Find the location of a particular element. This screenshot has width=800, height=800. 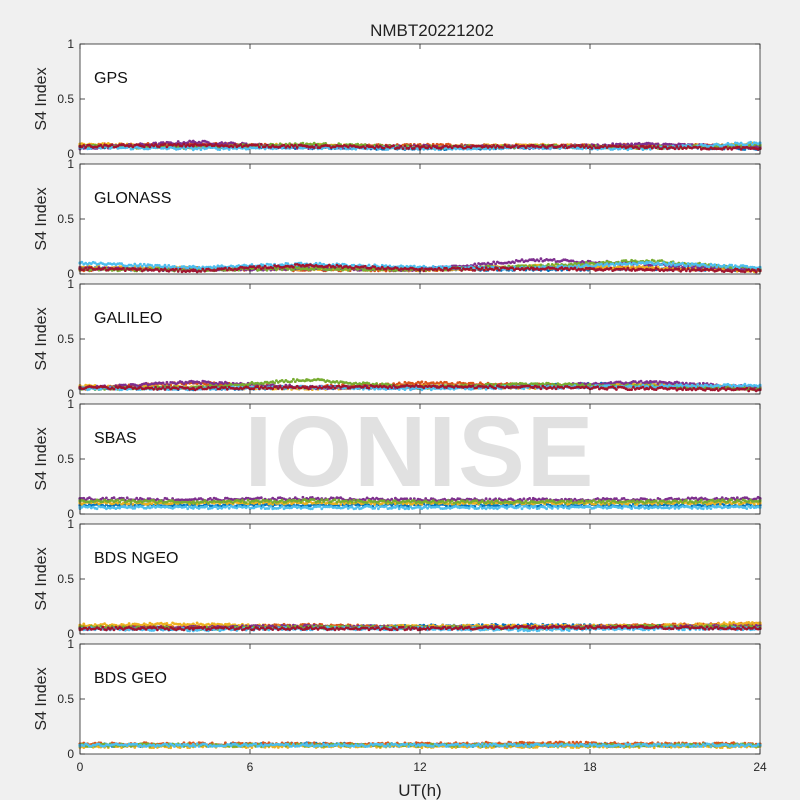

chart-title: NMBT20221202 is located at coordinates (432, 30).